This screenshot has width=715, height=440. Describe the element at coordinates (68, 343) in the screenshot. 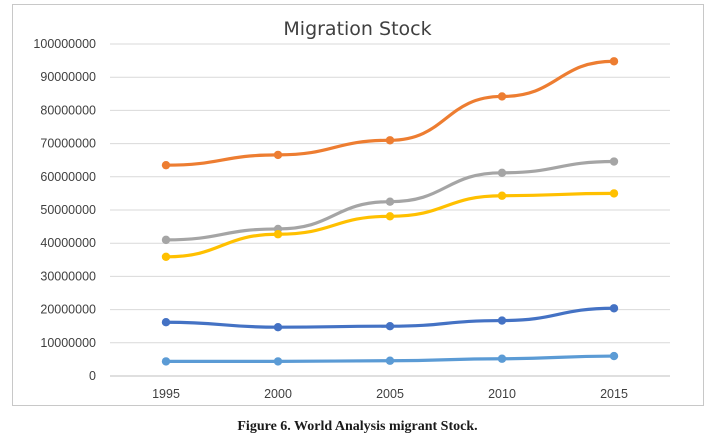

I see `y-tick-label: 10000000` at that location.